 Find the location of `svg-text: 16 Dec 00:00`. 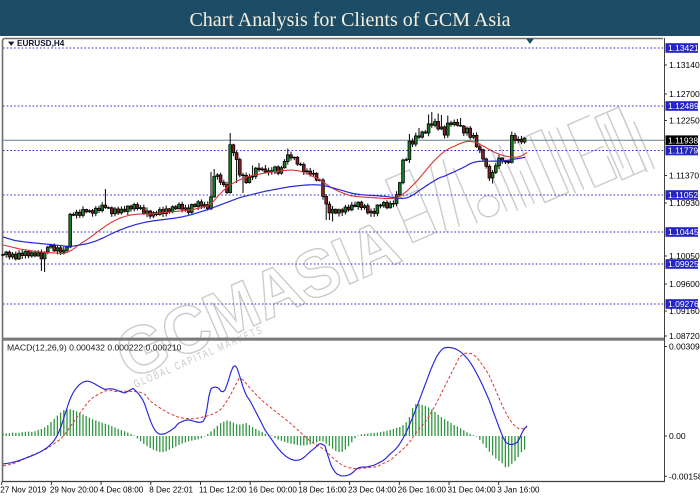

svg-text: 16 Dec 00:00 is located at coordinates (273, 490).